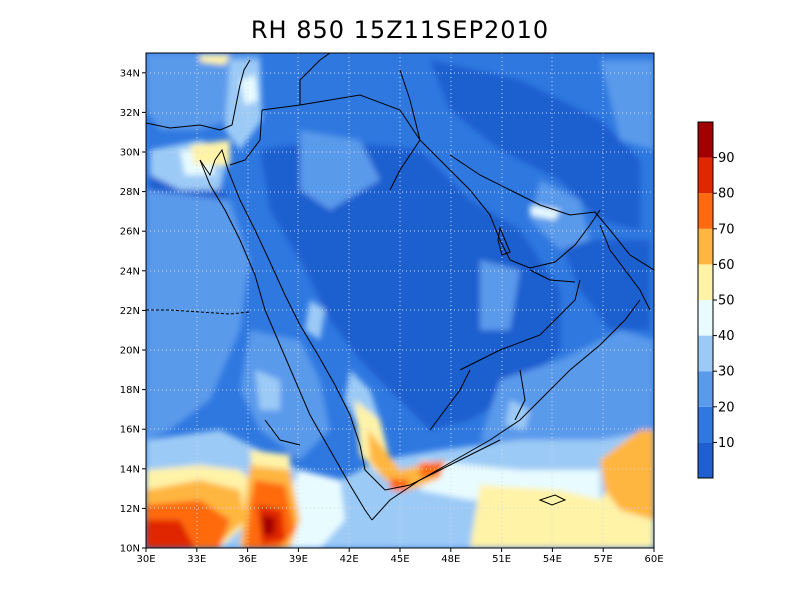  Describe the element at coordinates (130, 549) in the screenshot. I see `lat-tick-label: 10N` at that location.